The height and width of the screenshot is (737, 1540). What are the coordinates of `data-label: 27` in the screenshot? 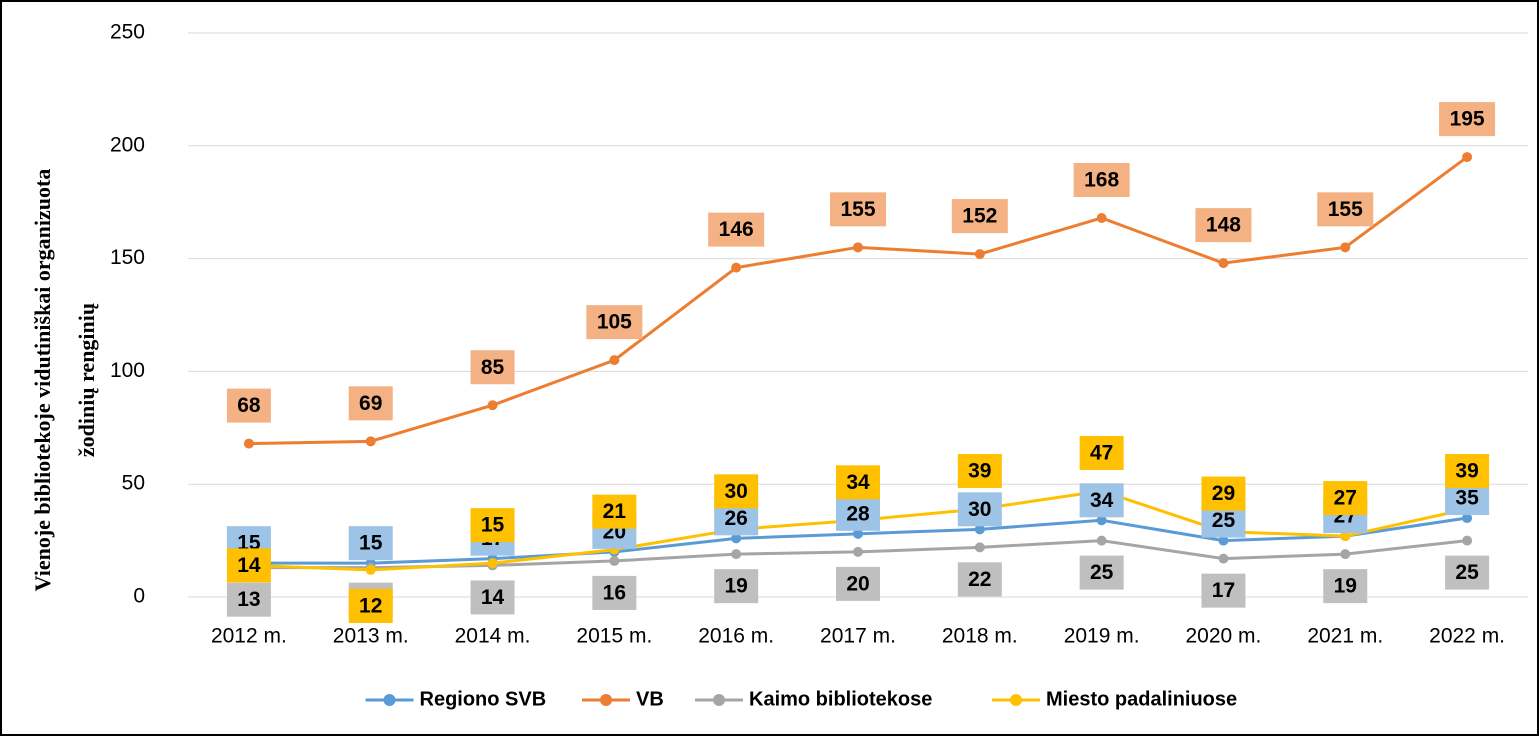 It's located at (1345, 498).